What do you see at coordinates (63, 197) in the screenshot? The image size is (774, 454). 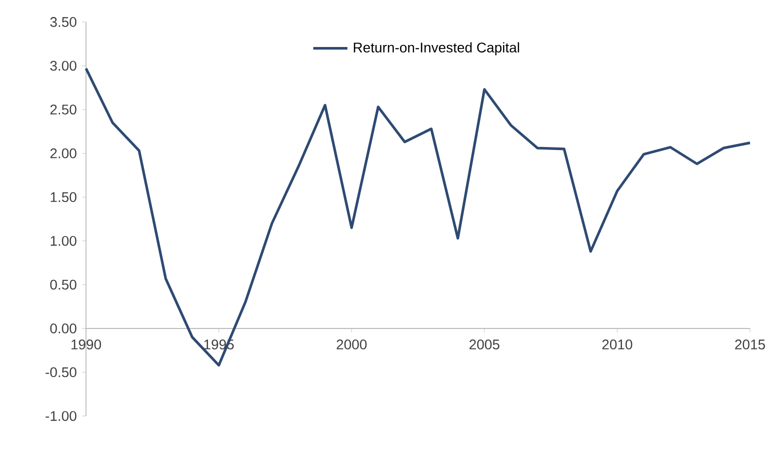 I see `y-tick-label: 1.50` at bounding box center [63, 197].